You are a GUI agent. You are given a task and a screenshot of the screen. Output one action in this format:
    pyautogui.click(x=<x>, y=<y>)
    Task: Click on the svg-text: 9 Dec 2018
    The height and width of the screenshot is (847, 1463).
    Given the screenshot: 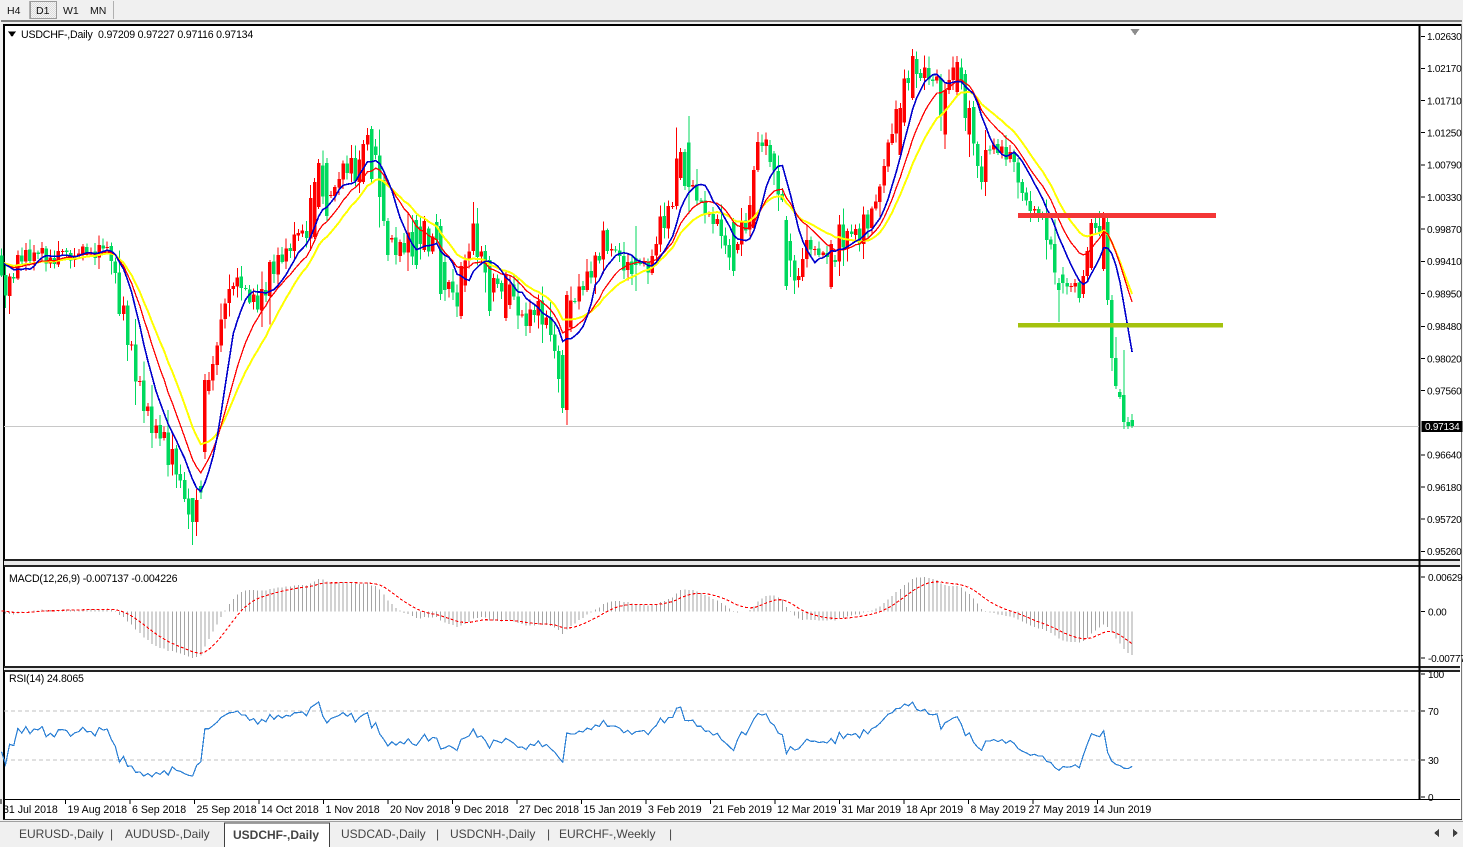 What is the action you would take?
    pyautogui.click(x=482, y=810)
    